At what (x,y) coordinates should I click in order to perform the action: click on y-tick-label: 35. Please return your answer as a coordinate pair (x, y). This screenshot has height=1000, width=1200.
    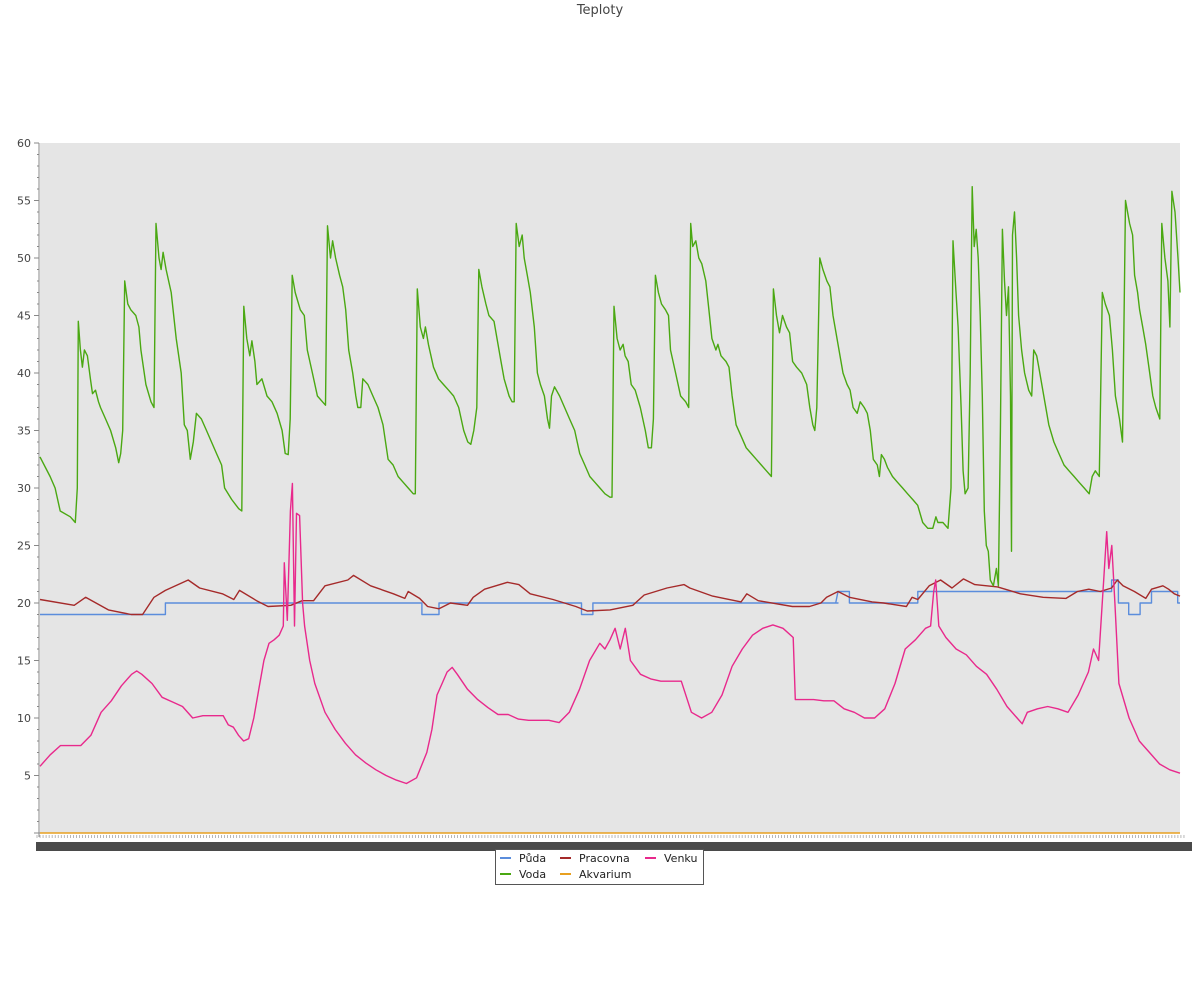
    Looking at the image, I should click on (24, 431).